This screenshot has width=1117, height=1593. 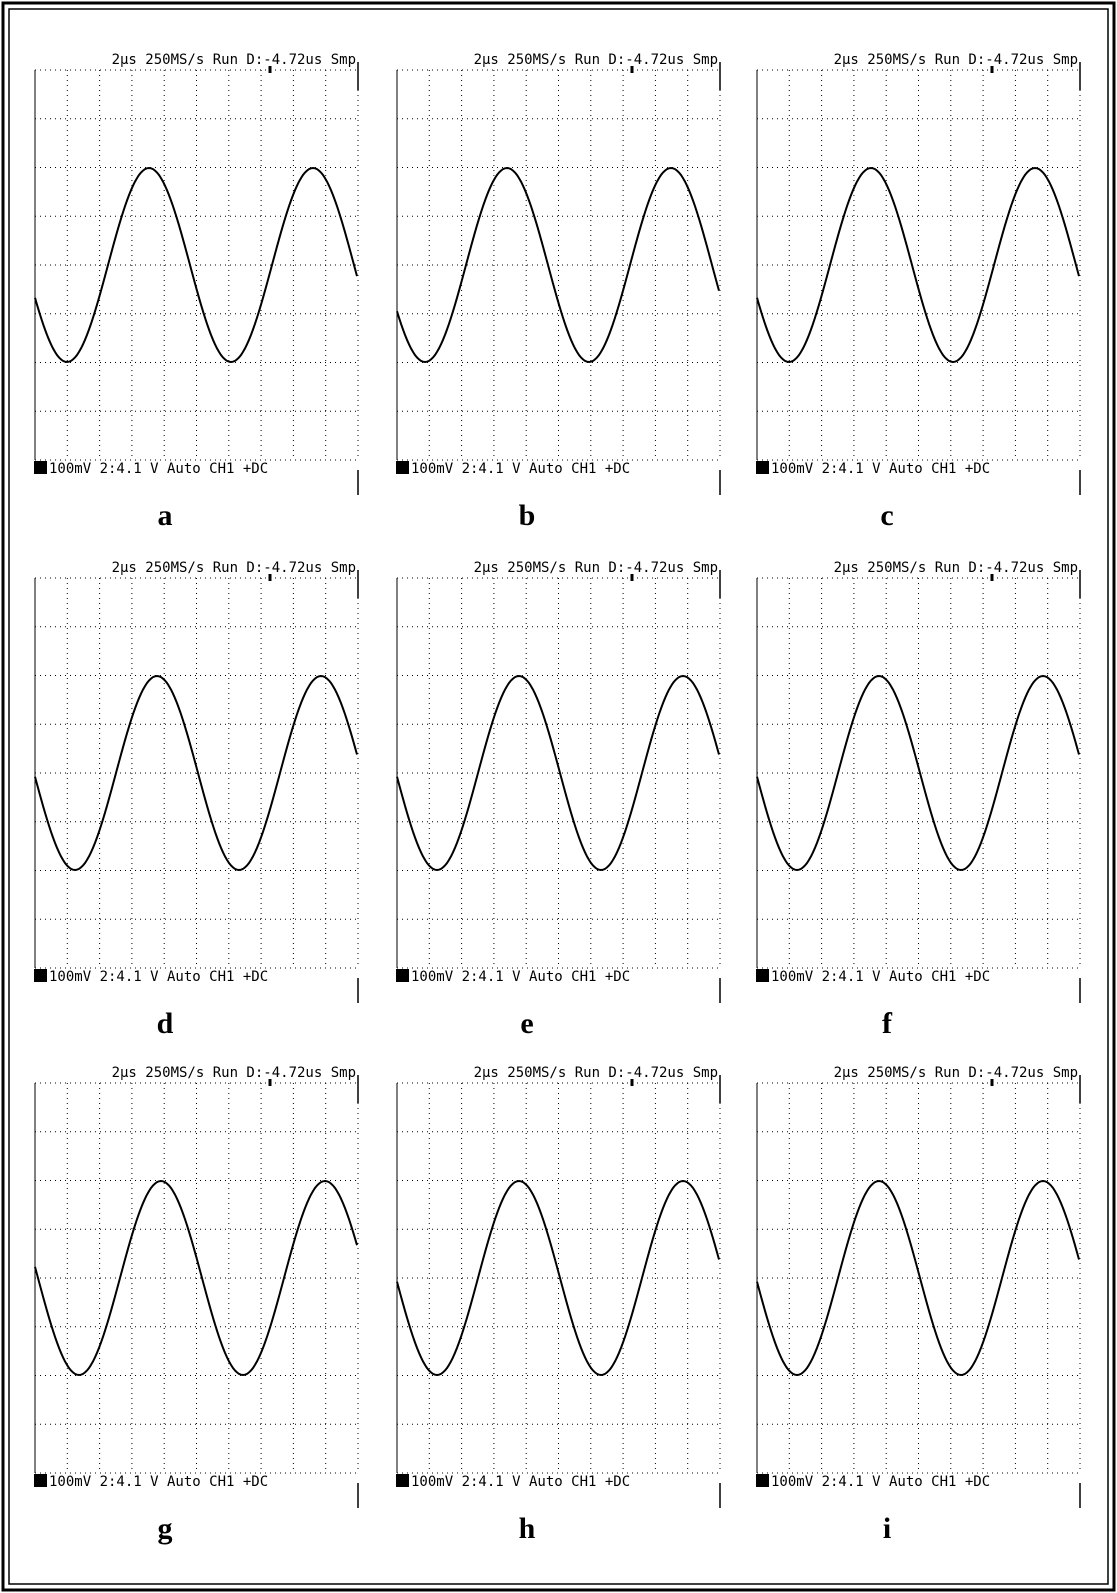 What do you see at coordinates (887, 1528) in the screenshot?
I see `panel-label: i` at bounding box center [887, 1528].